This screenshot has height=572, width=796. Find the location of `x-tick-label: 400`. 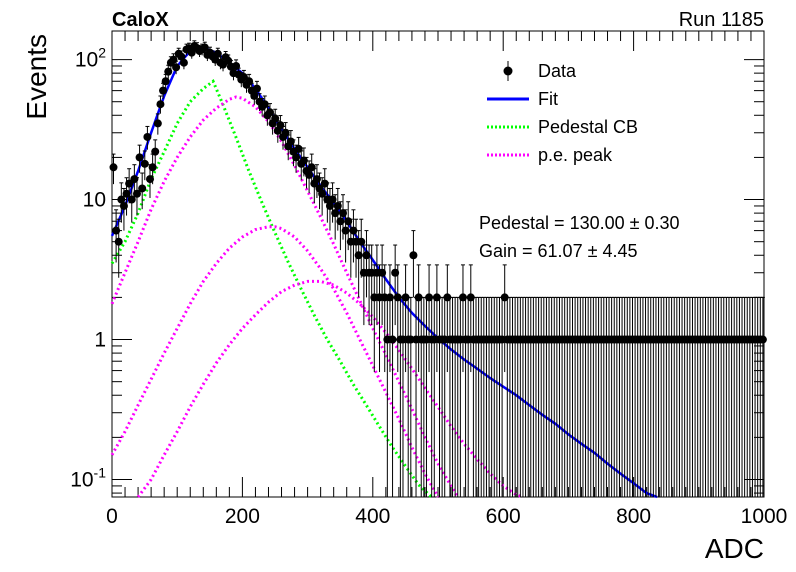

x-tick-label: 400 is located at coordinates (372, 516).